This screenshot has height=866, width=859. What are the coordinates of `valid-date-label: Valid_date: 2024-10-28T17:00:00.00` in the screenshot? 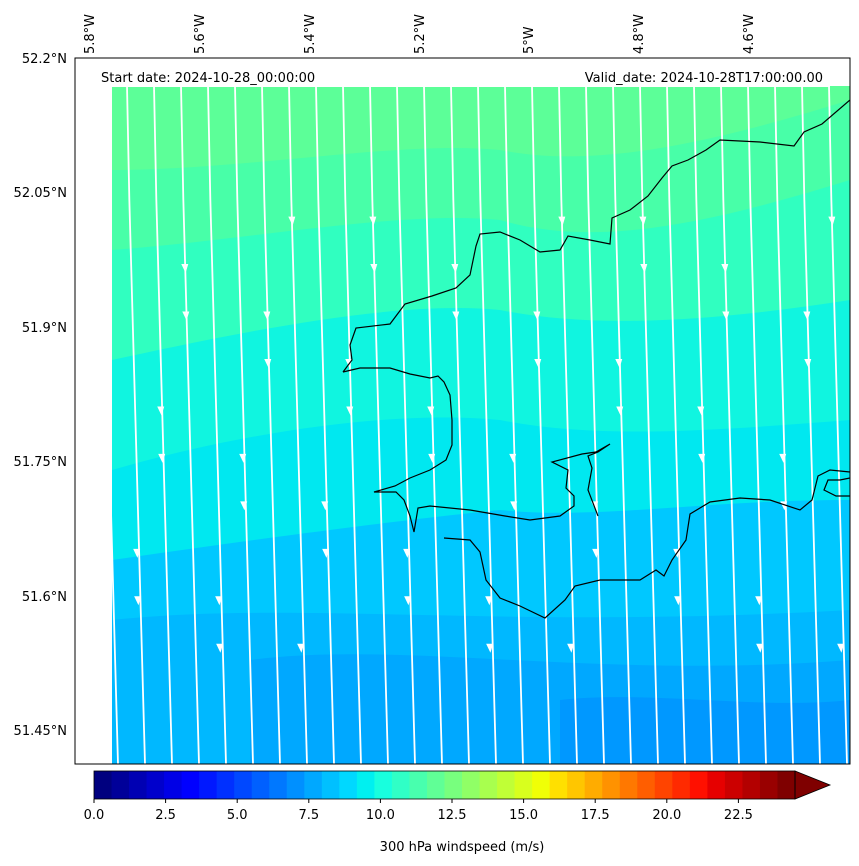 It's located at (704, 78).